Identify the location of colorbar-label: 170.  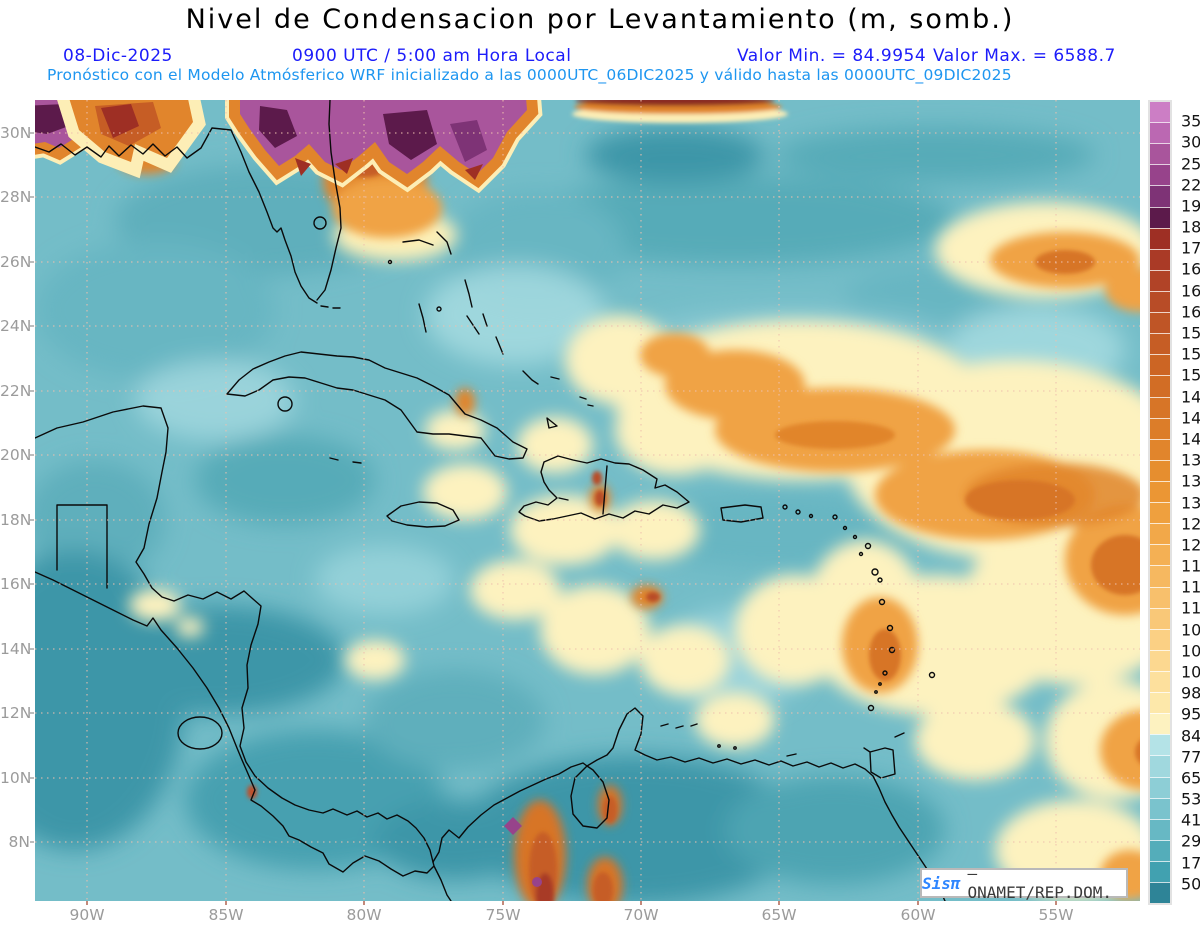
(1190, 863).